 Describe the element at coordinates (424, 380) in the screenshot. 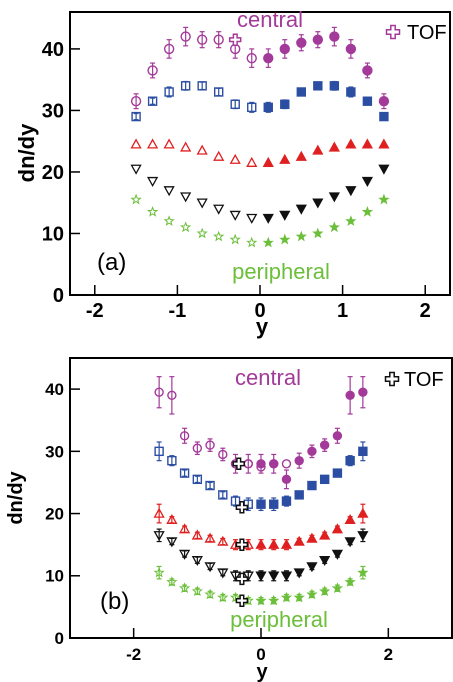

I see `legend-label-tof: TOF` at that location.